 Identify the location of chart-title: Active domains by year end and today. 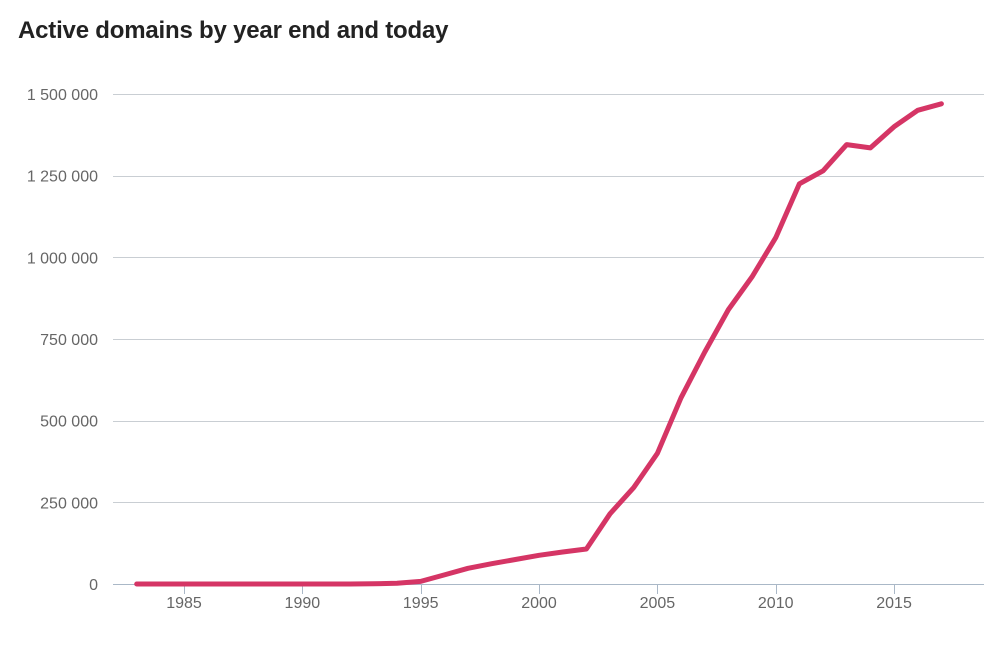
(233, 30).